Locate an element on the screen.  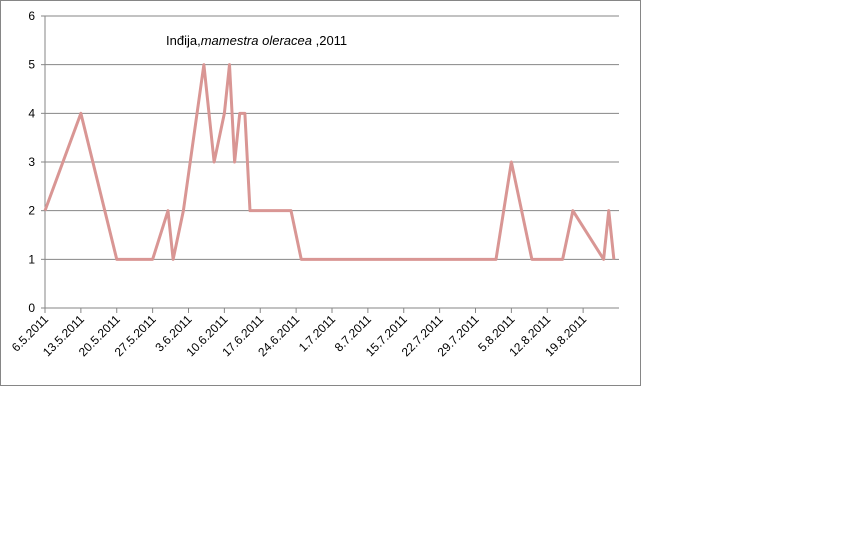
y-tick-label: 1 is located at coordinates (31, 259).